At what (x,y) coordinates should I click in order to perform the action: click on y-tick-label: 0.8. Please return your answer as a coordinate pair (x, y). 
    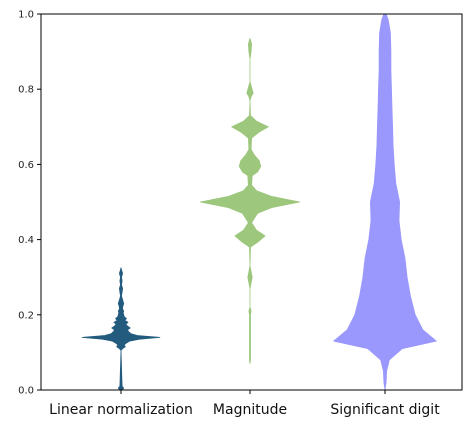
    Looking at the image, I should click on (26, 90).